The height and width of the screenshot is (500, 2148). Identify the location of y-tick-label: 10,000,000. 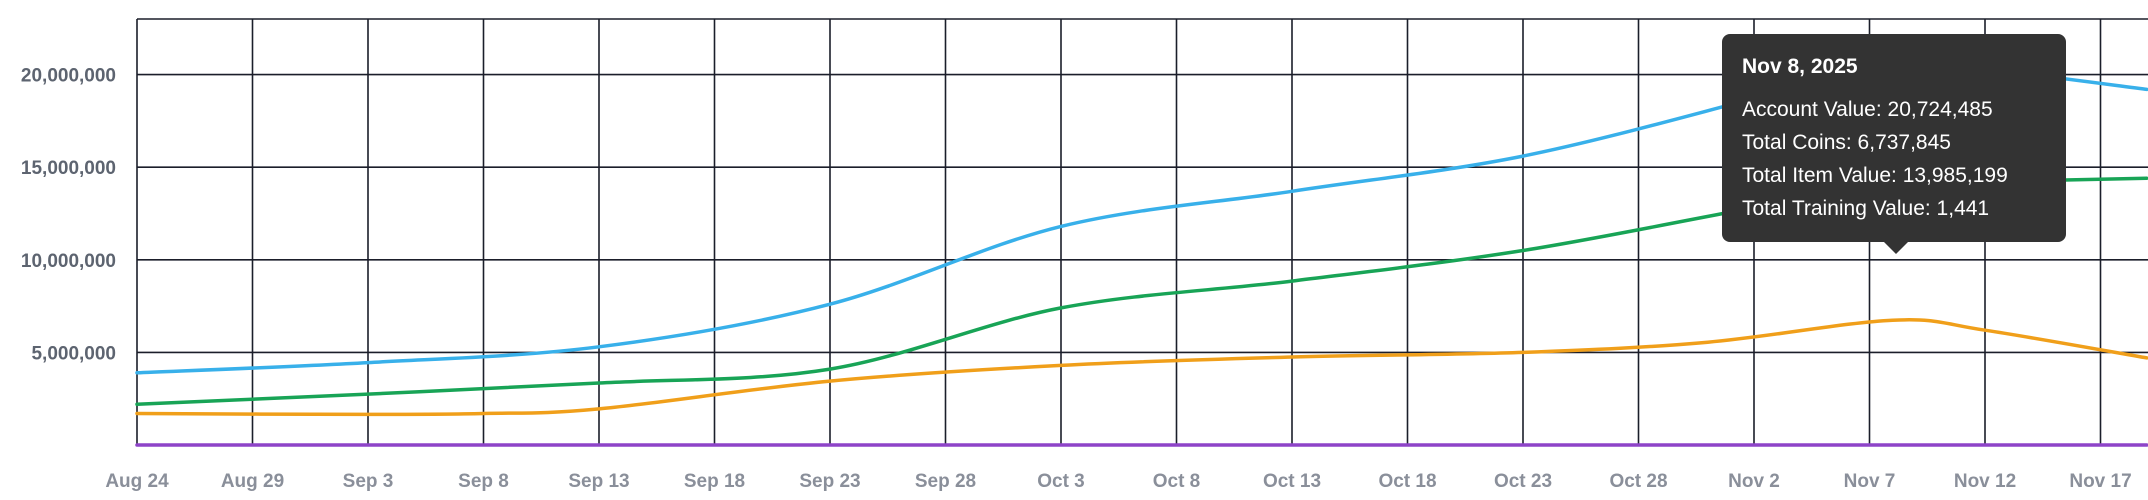
(68, 261).